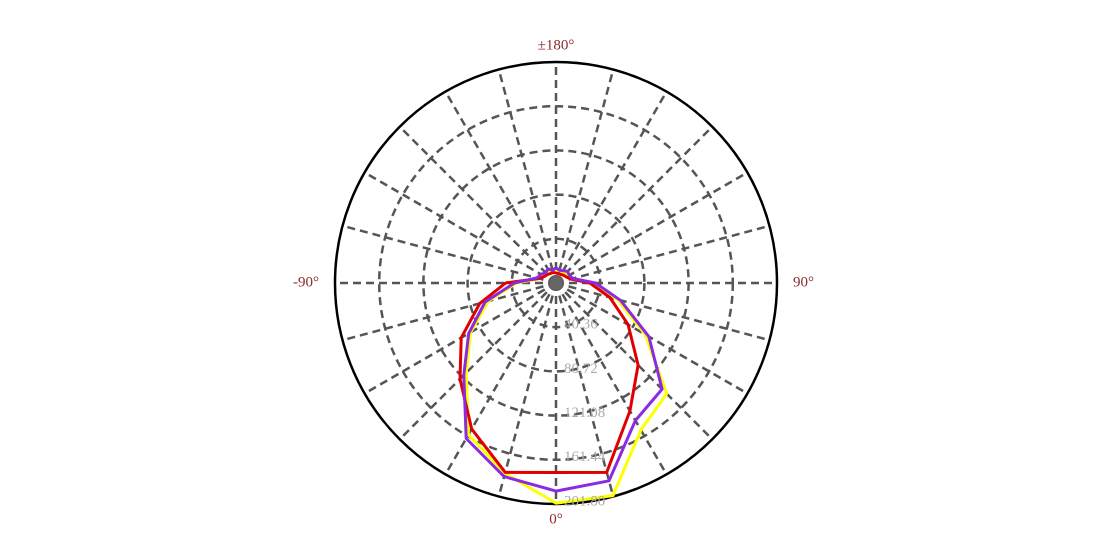 This screenshot has width=1100, height=541. What do you see at coordinates (581, 325) in the screenshot?
I see `r-tick-label: 40.36` at bounding box center [581, 325].